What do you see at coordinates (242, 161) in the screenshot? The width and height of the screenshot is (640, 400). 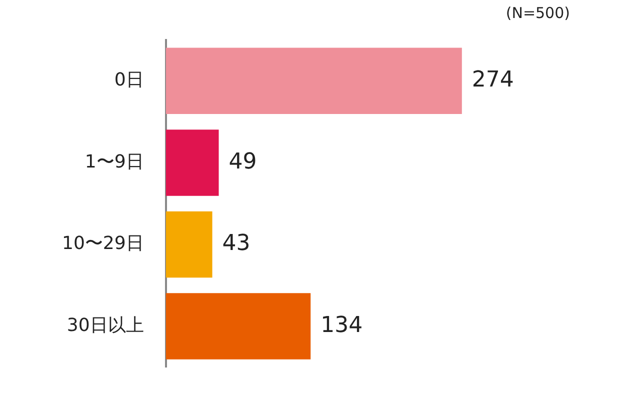 I see `data-label: 49` at bounding box center [242, 161].